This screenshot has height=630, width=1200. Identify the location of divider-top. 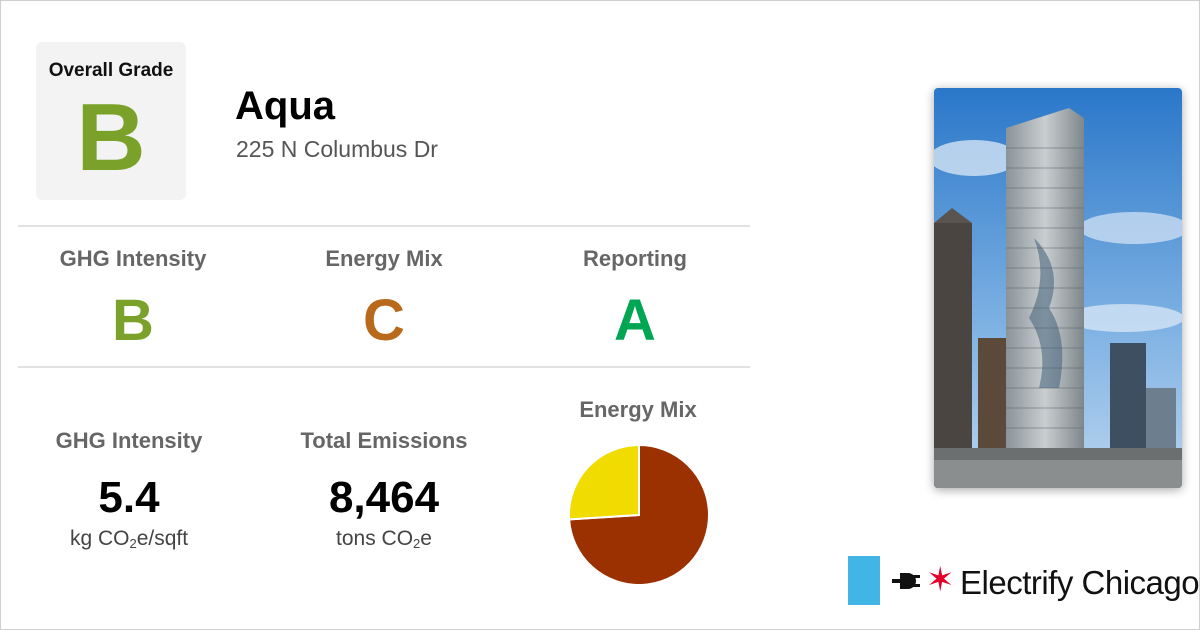
(384, 226).